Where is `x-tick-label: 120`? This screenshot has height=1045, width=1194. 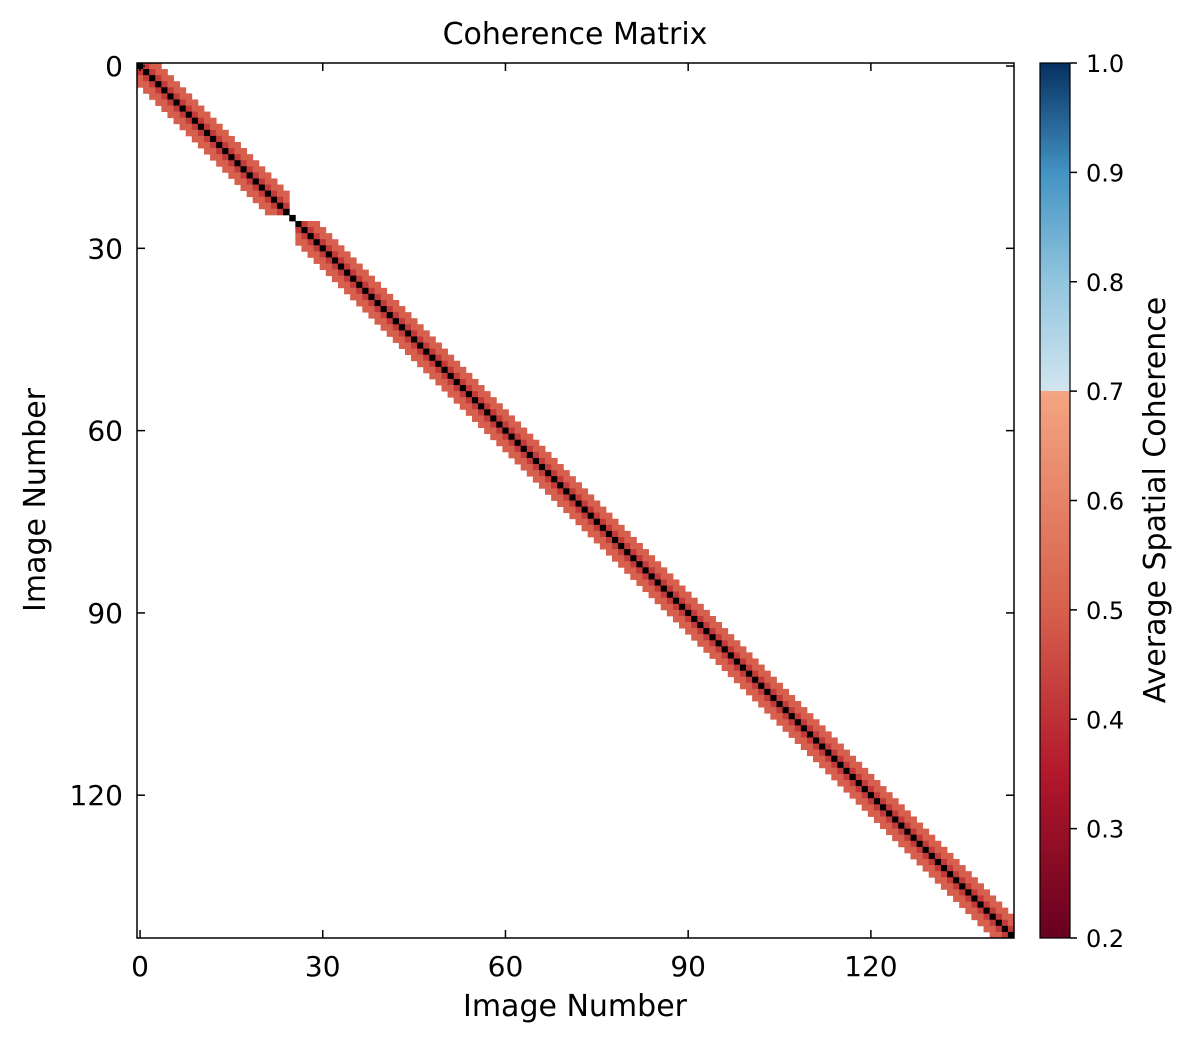 x-tick-label: 120 is located at coordinates (870, 966).